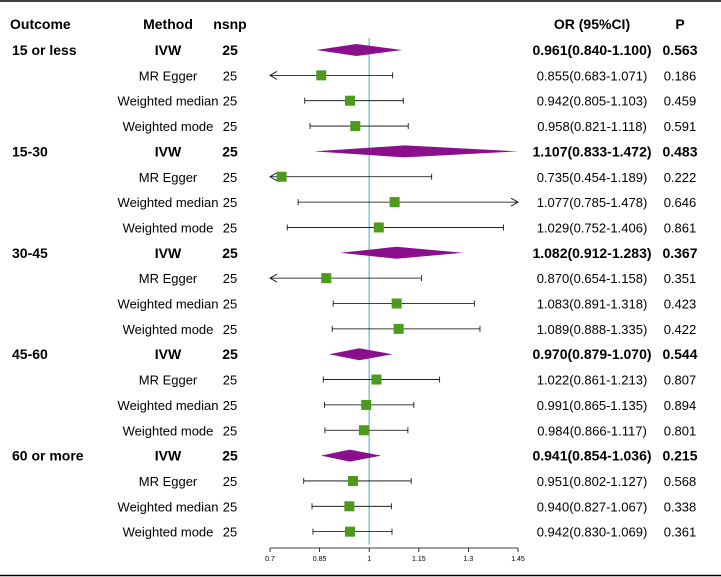 The height and width of the screenshot is (577, 721). What do you see at coordinates (680, 202) in the screenshot?
I see `p-value: 0.646` at bounding box center [680, 202].